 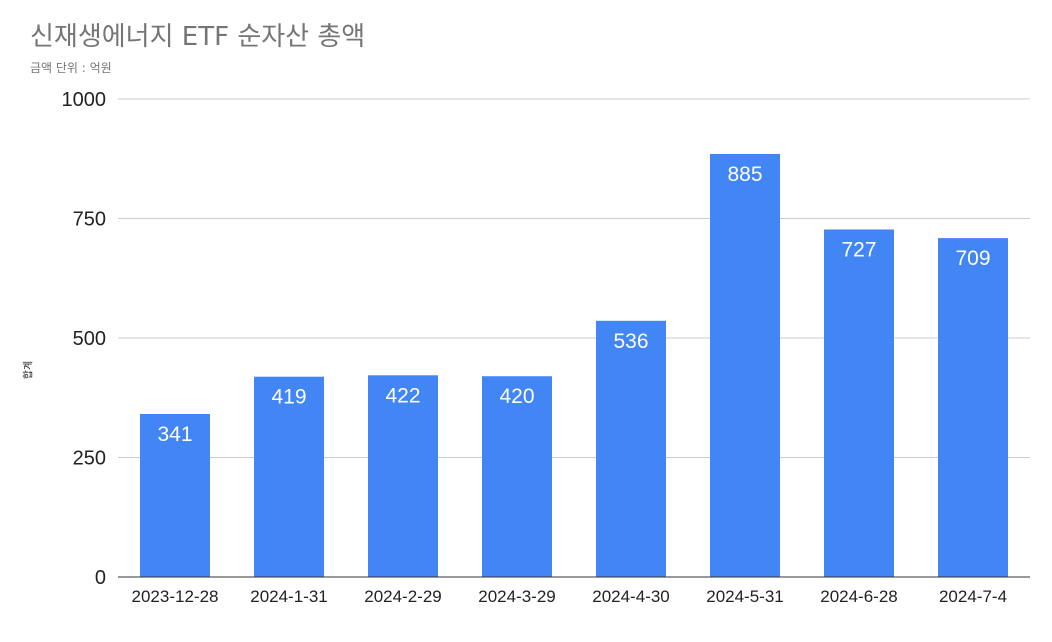 What do you see at coordinates (288, 397) in the screenshot?
I see `data-label: 419` at bounding box center [288, 397].